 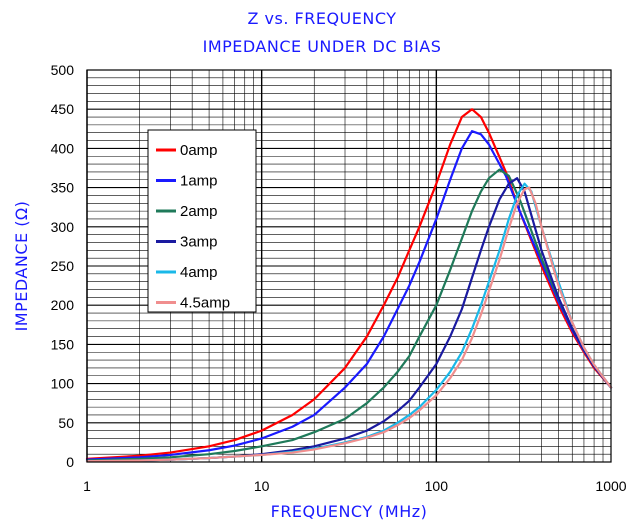 What do you see at coordinates (199, 272) in the screenshot?
I see `legend-label: 4amp` at bounding box center [199, 272].